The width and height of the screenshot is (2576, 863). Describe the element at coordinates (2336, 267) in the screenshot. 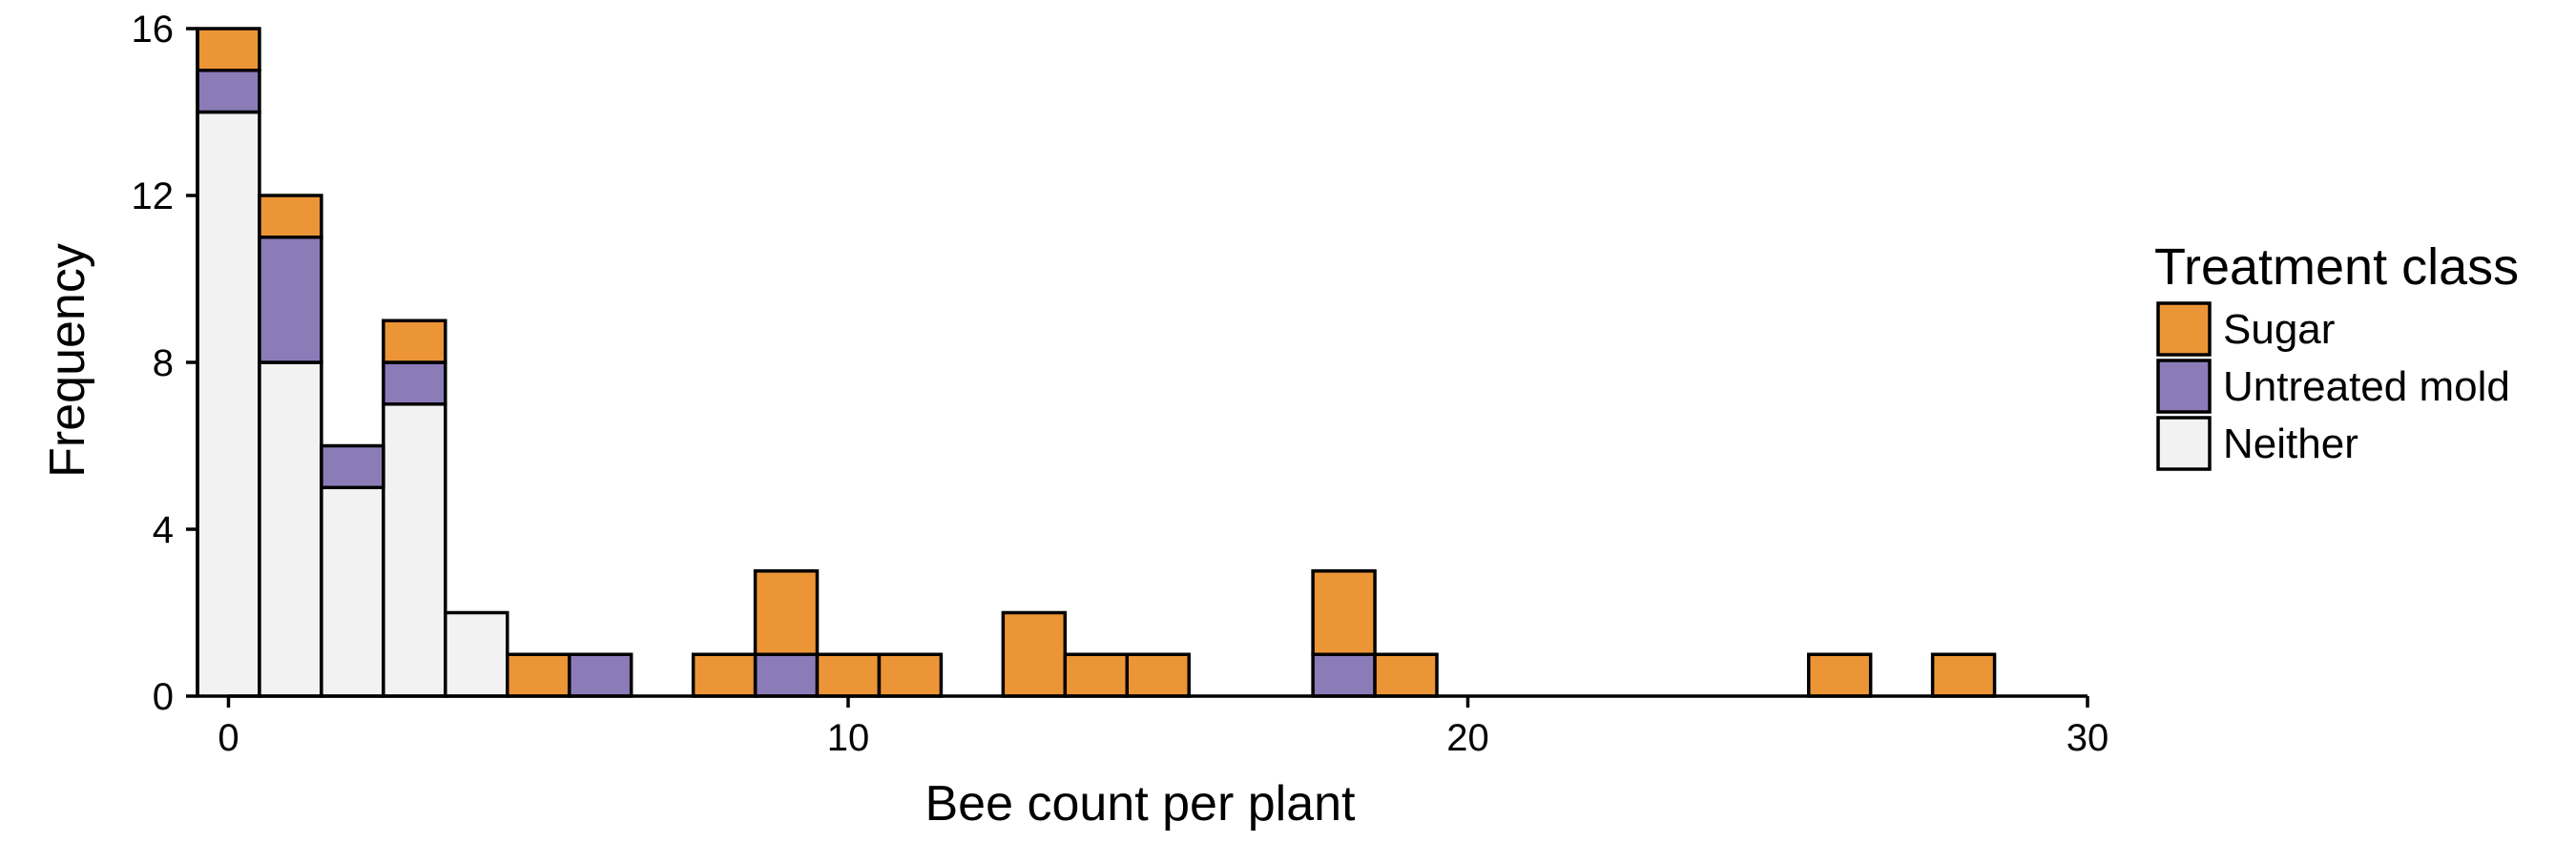

I see `legend-title: Treatment class` at that location.